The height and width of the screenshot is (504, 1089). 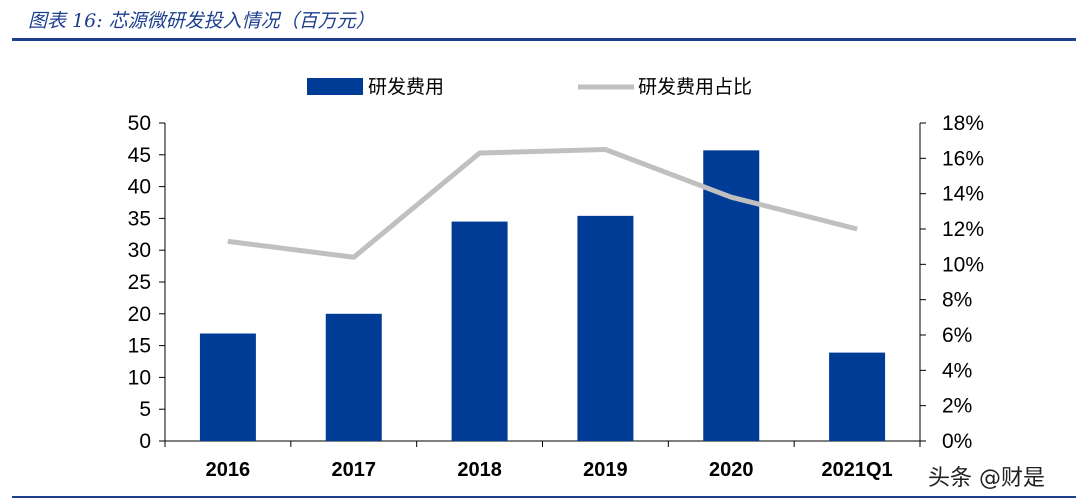 I want to click on x-tick-label: 2019, so click(x=605, y=470).